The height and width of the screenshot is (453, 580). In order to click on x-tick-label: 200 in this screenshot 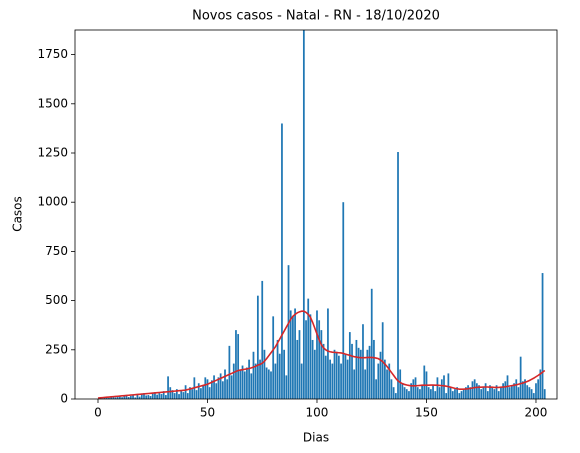, I will do `click(536, 413)`.